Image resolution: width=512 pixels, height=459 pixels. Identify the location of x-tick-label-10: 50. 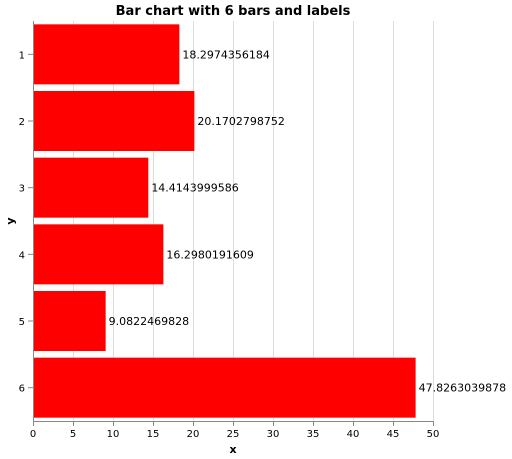
(433, 434).